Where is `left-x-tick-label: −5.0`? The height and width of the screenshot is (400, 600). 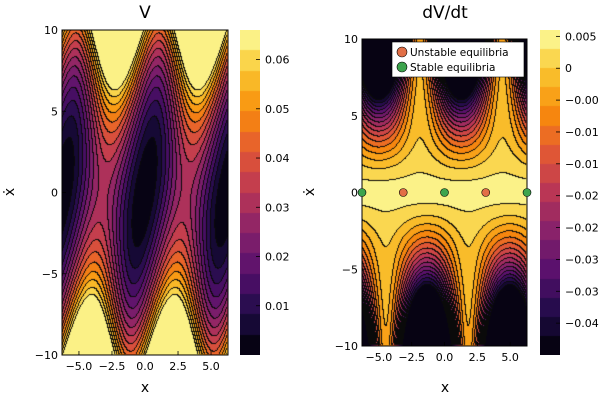
left-x-tick-label: −5.0 is located at coordinates (79, 366).